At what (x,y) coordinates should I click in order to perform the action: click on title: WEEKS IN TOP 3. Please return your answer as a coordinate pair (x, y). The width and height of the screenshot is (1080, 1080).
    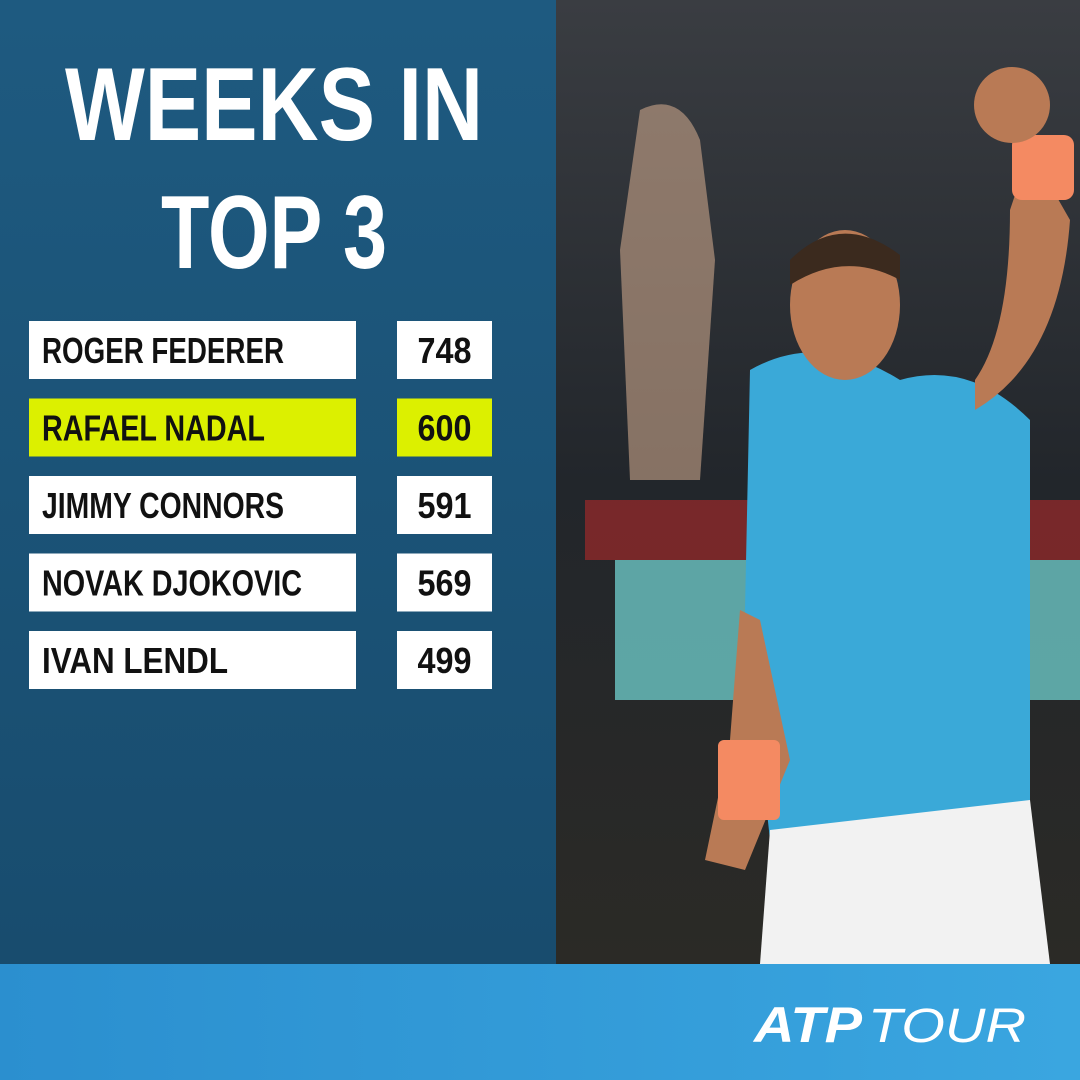
    Looking at the image, I should click on (274, 169).